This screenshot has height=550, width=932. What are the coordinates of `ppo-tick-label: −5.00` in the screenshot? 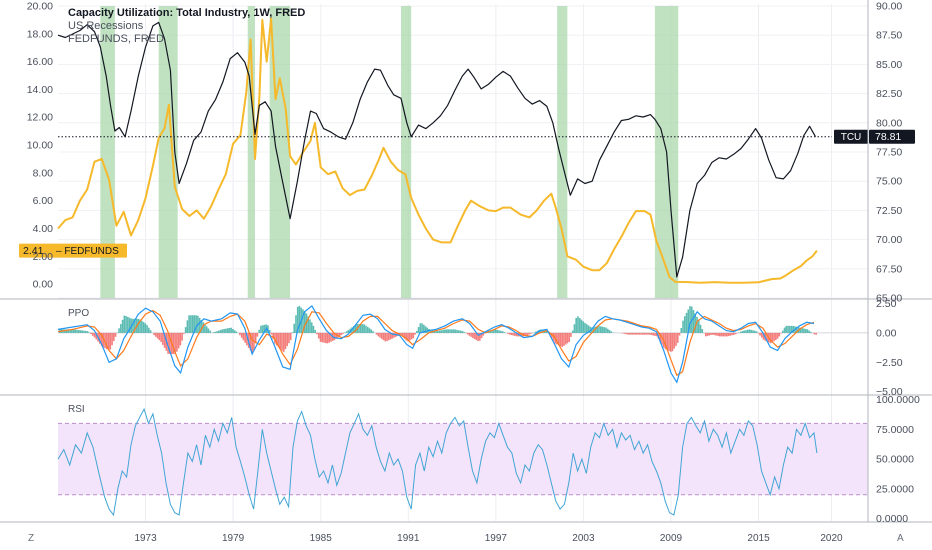 It's located at (889, 392).